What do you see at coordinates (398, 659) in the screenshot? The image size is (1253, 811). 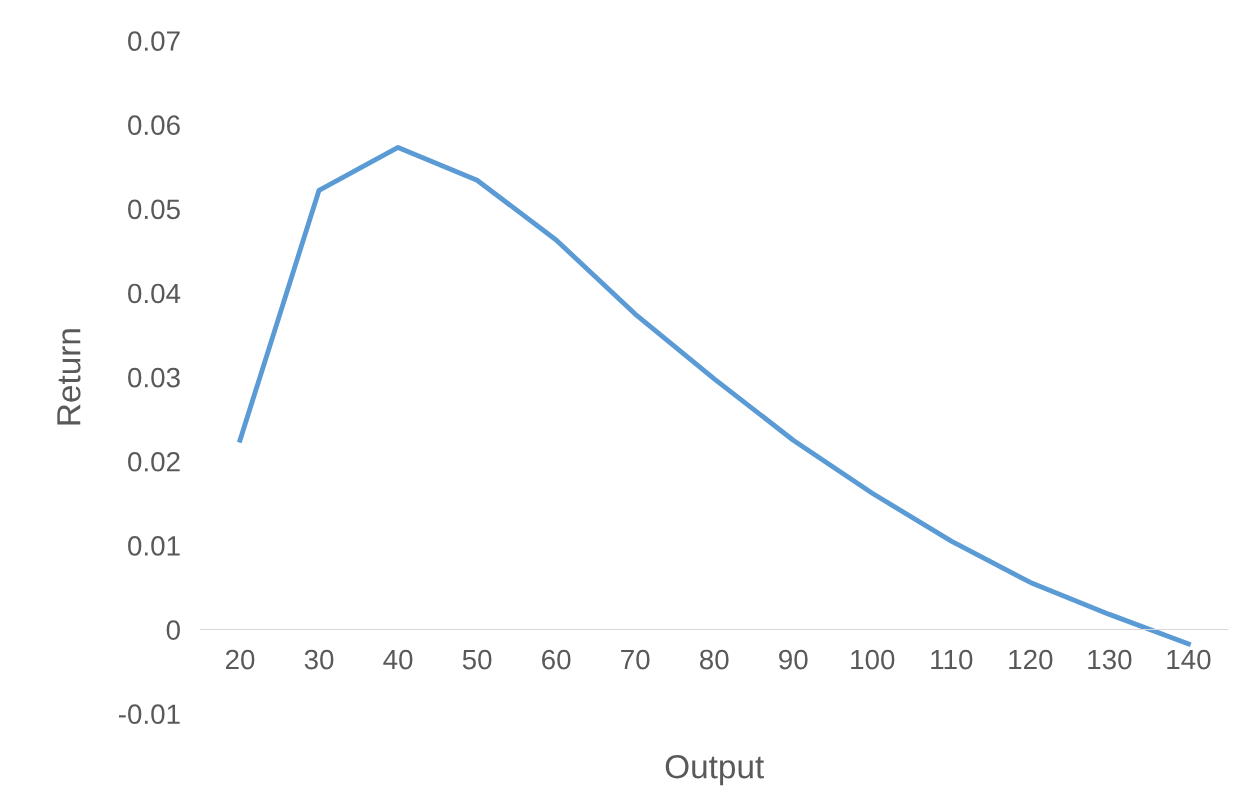 I see `x-tick-label: 40` at bounding box center [398, 659].